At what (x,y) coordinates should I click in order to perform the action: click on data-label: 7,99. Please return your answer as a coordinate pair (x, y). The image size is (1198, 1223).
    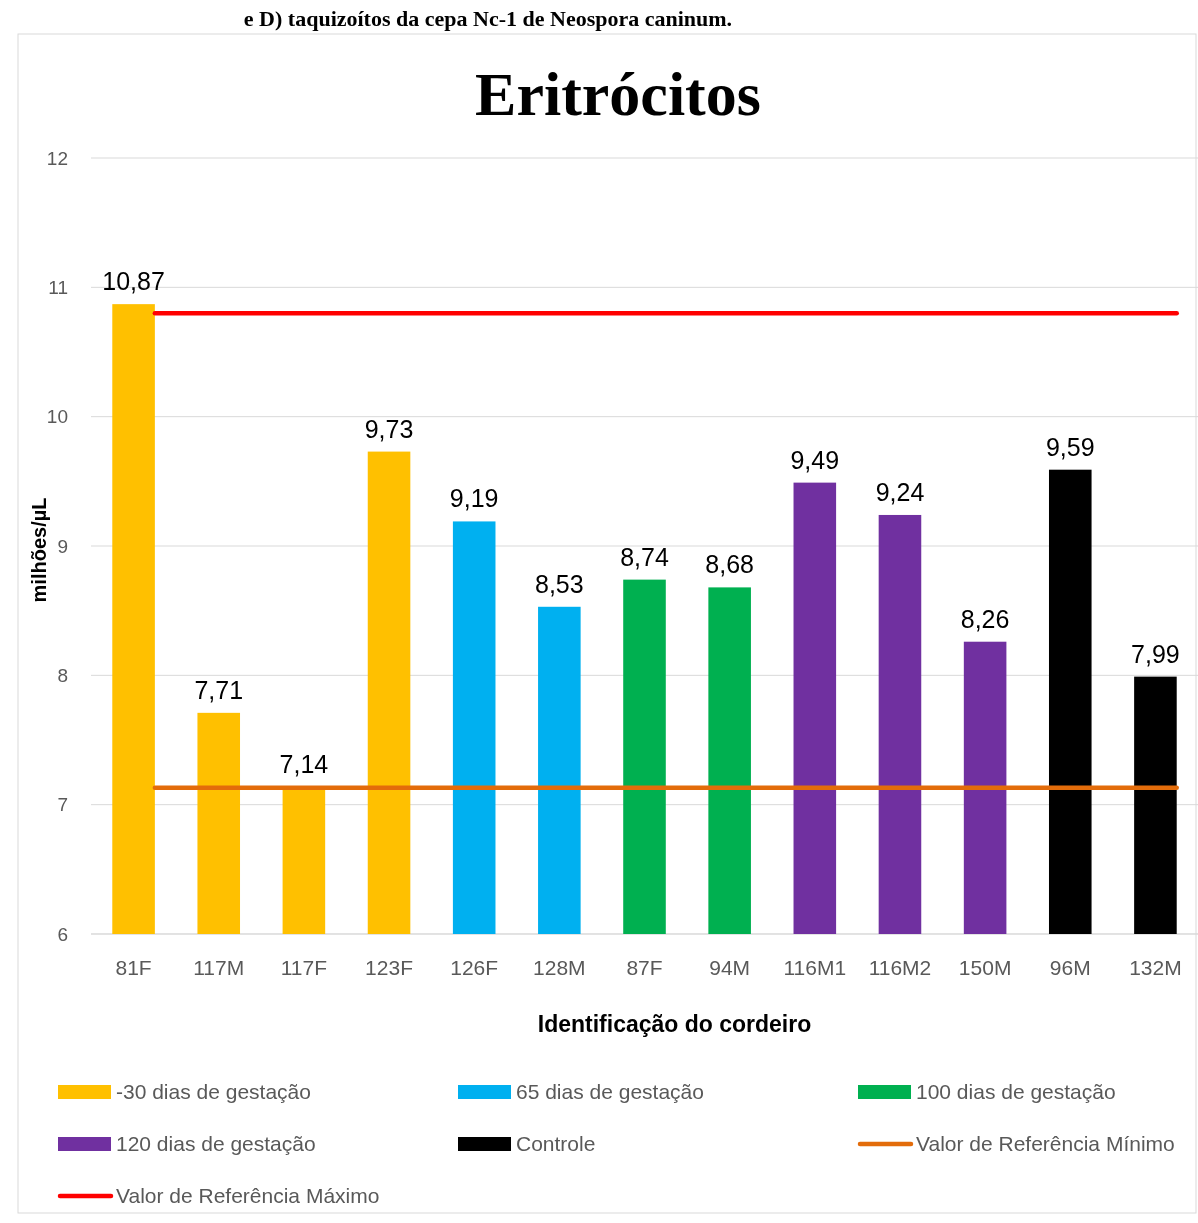
    Looking at the image, I should click on (1155, 653).